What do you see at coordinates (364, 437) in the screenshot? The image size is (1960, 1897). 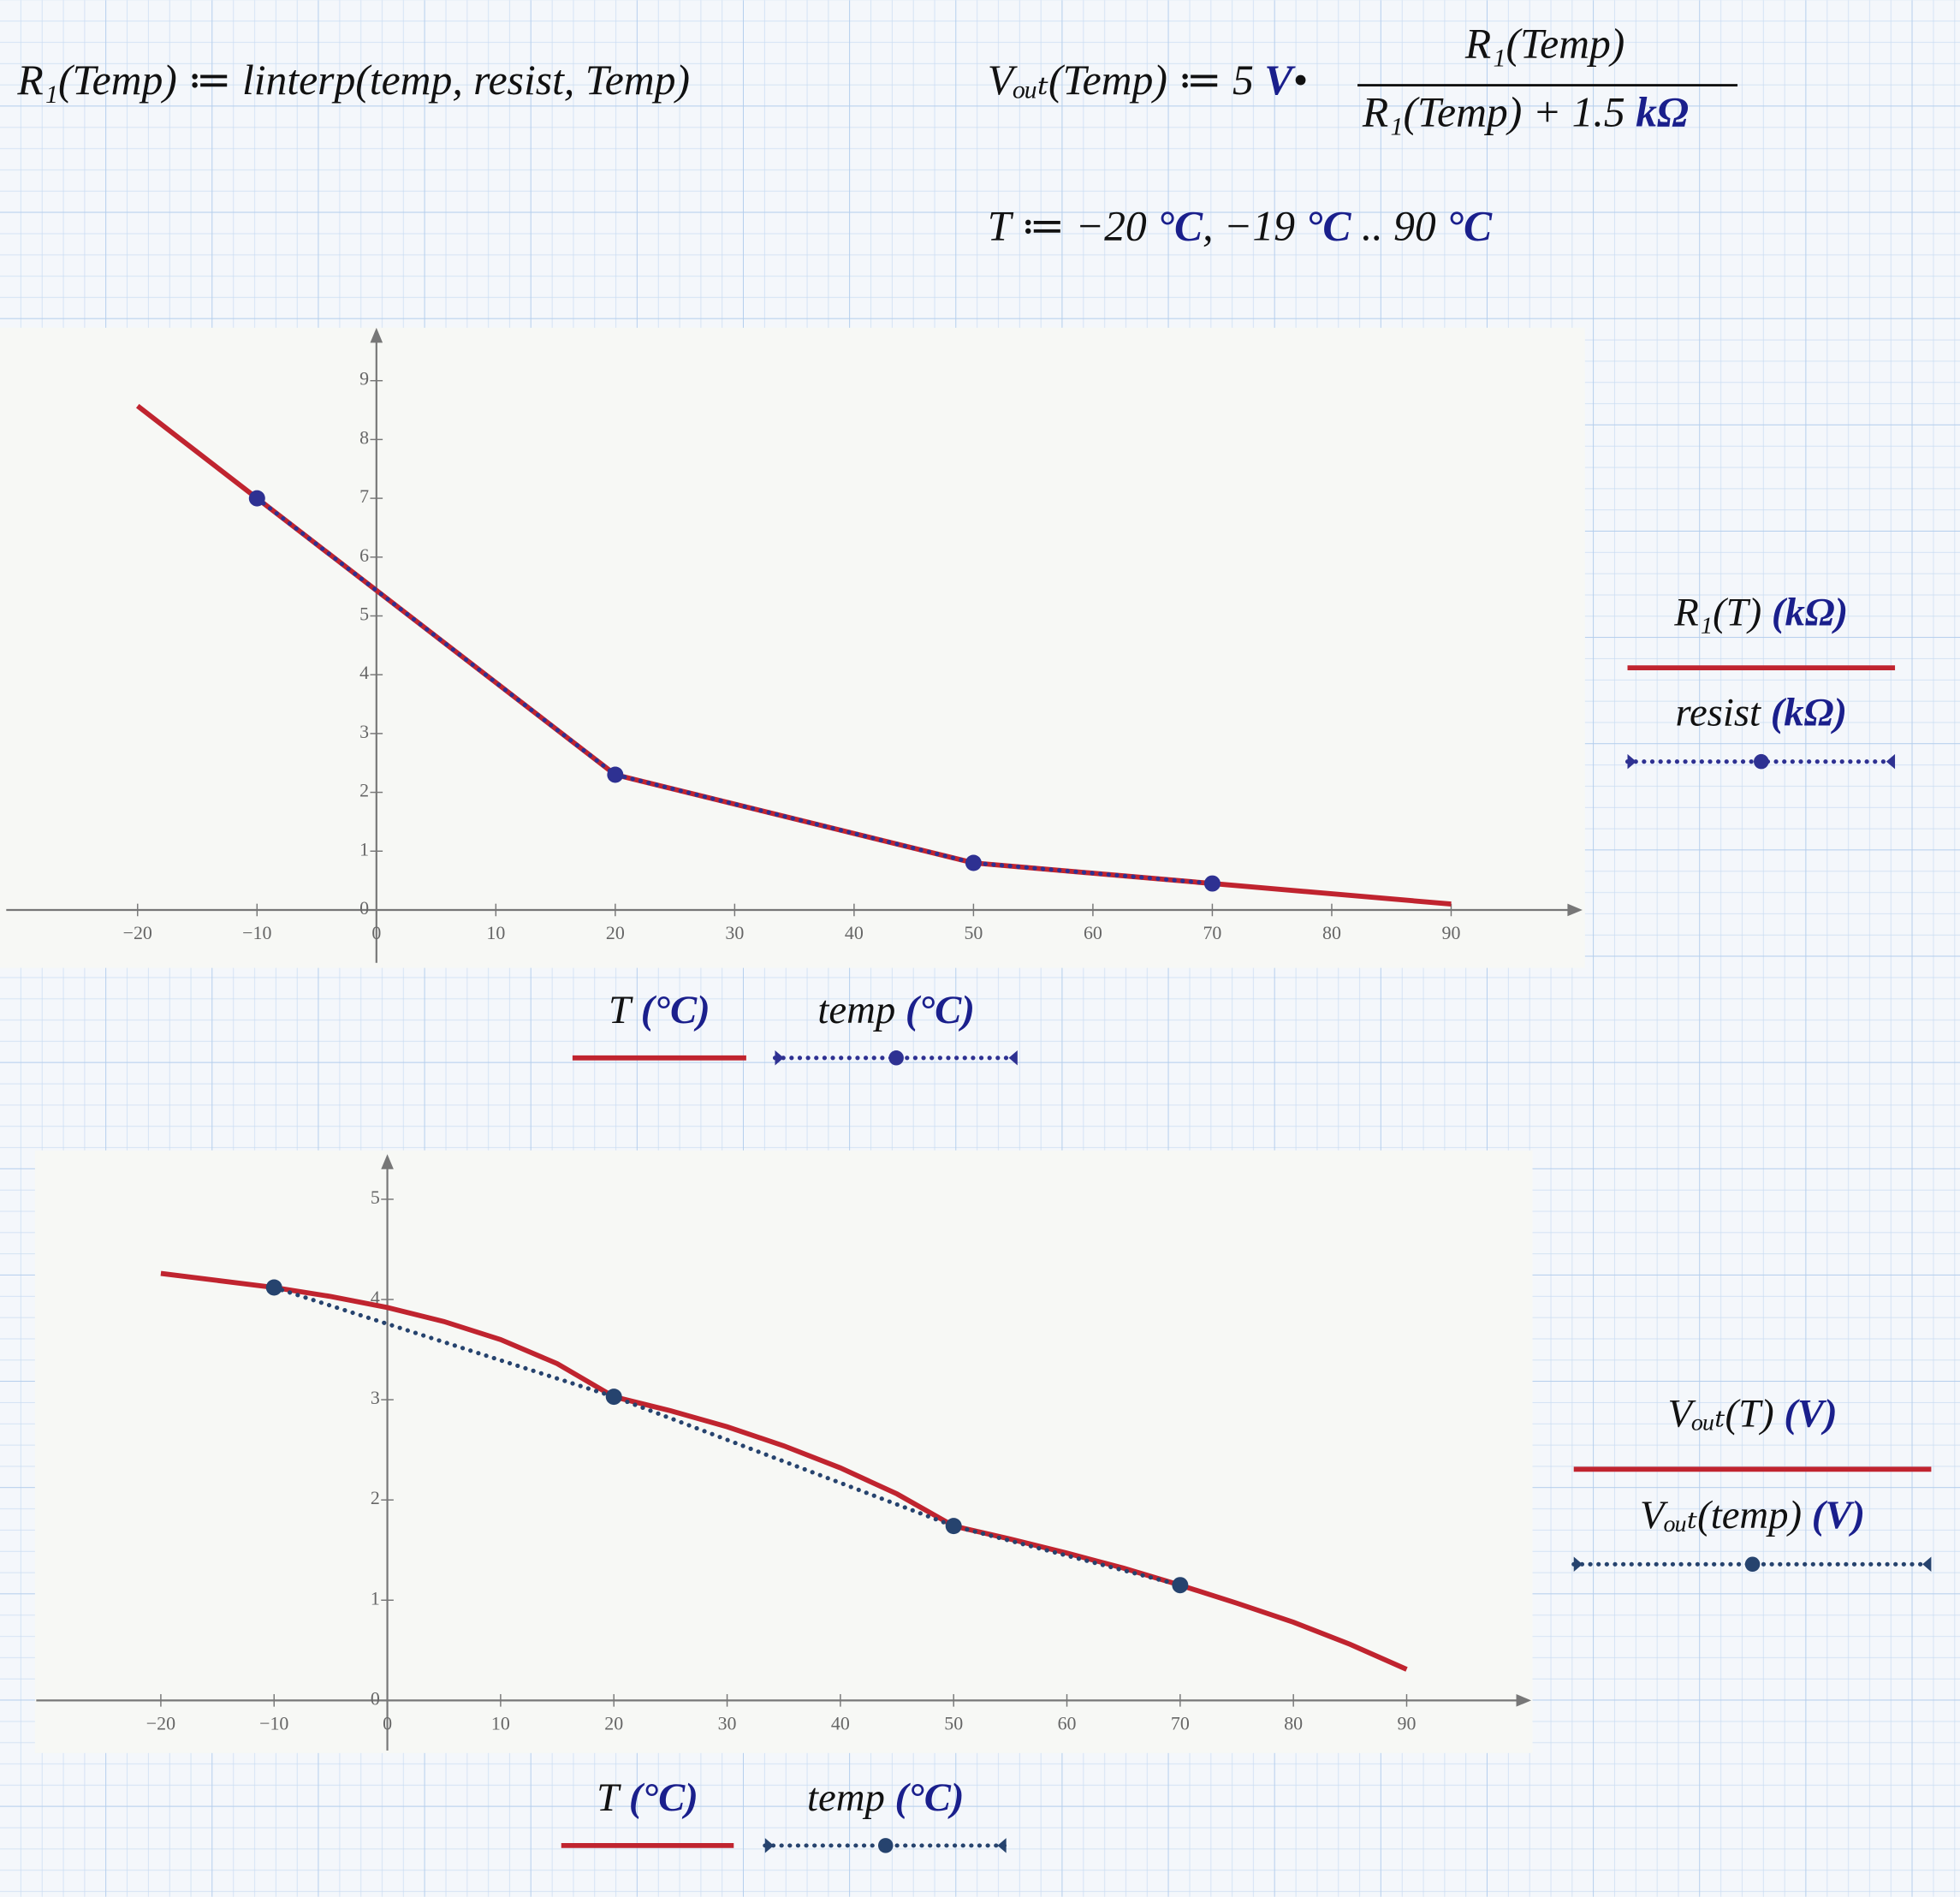 I see `y-tick-label: 8` at bounding box center [364, 437].